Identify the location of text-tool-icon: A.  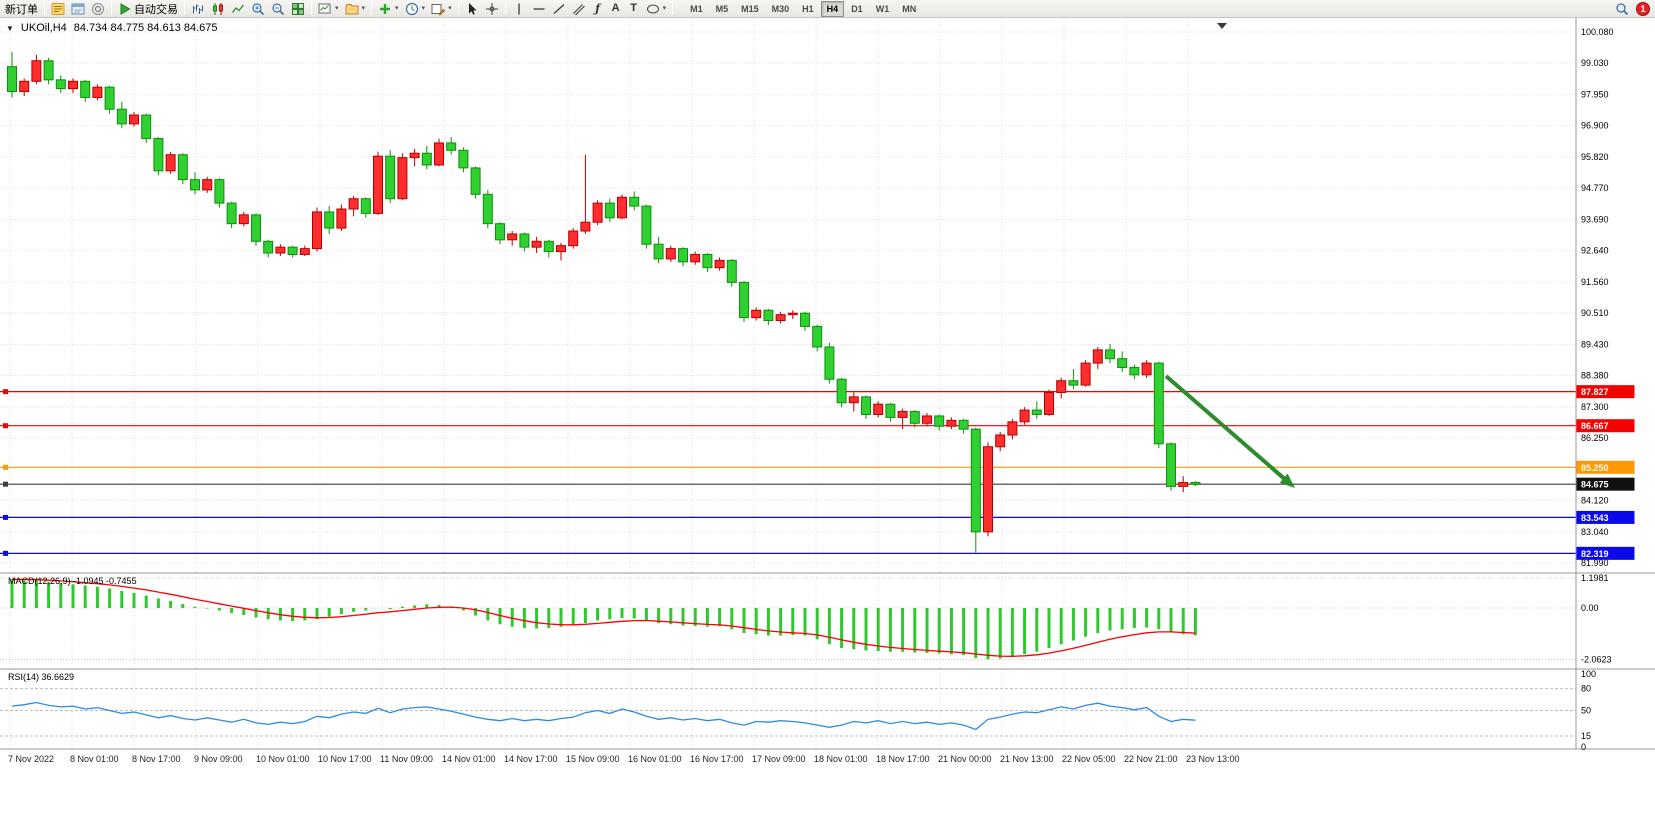
(615, 8).